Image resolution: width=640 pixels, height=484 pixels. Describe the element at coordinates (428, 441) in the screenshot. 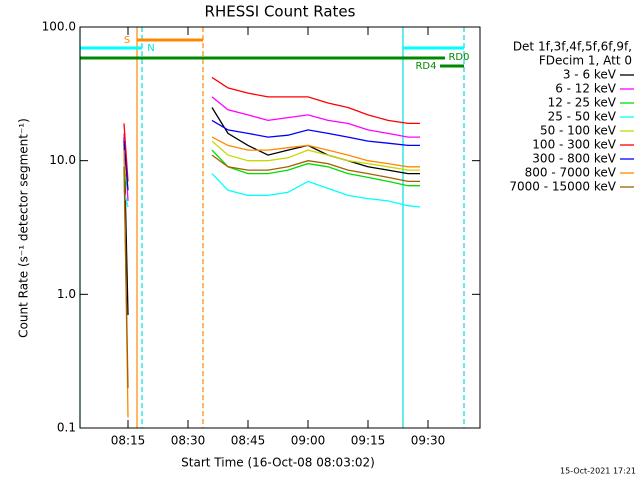

I see `x-tick-label: 09:30` at that location.